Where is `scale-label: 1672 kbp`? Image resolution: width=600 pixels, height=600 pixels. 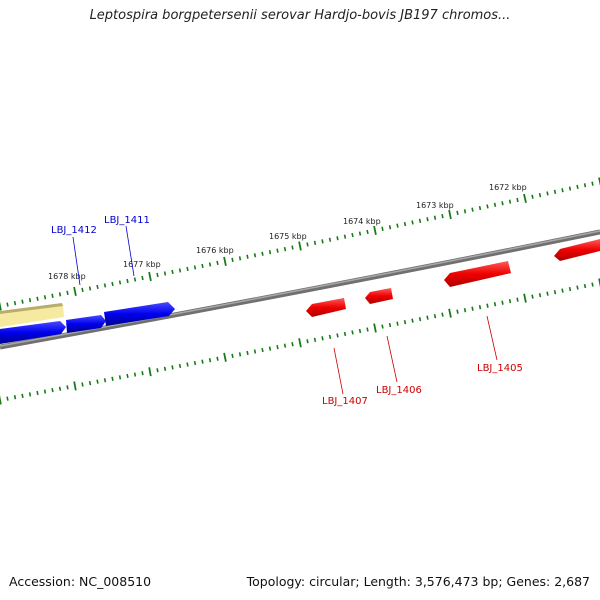 scale-label: 1672 kbp is located at coordinates (508, 187).